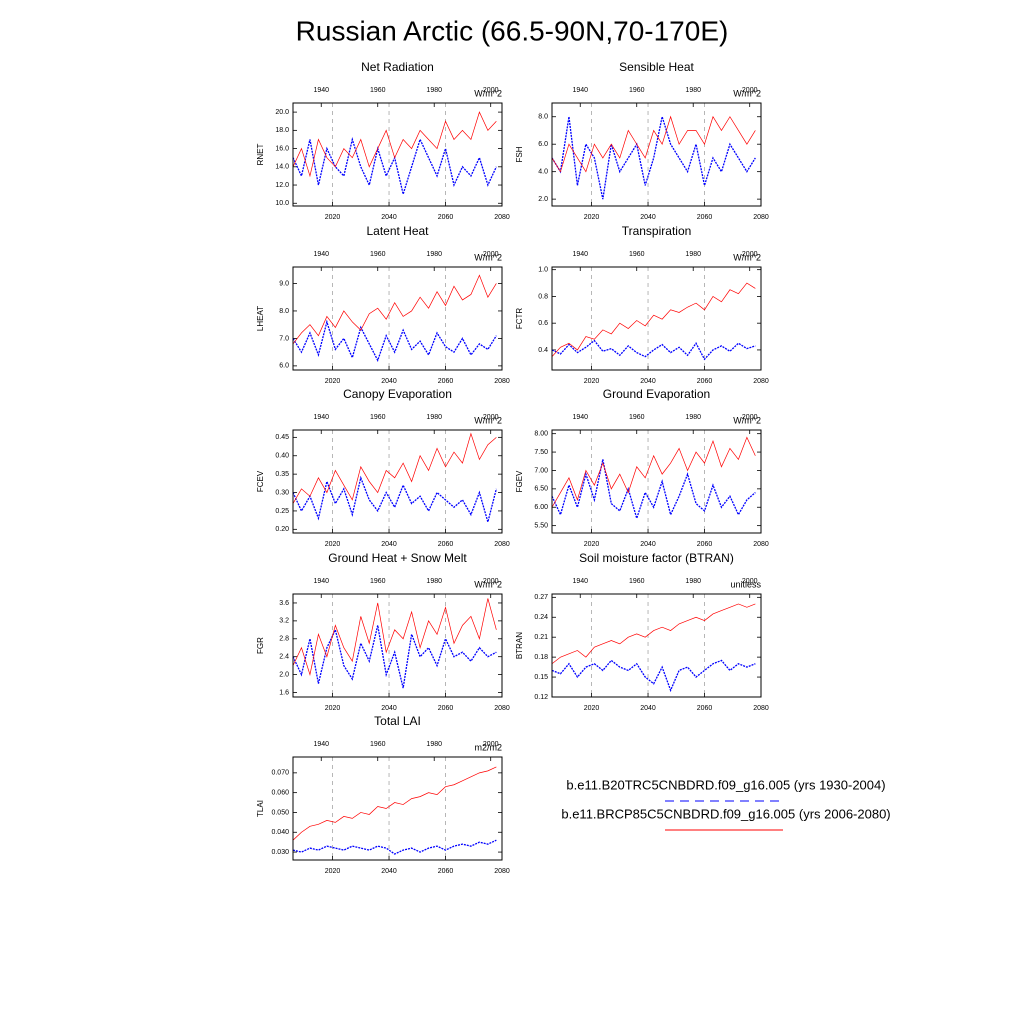 The image size is (1024, 1024). What do you see at coordinates (282, 130) in the screenshot?
I see `y-tick-label: 18.0` at bounding box center [282, 130].